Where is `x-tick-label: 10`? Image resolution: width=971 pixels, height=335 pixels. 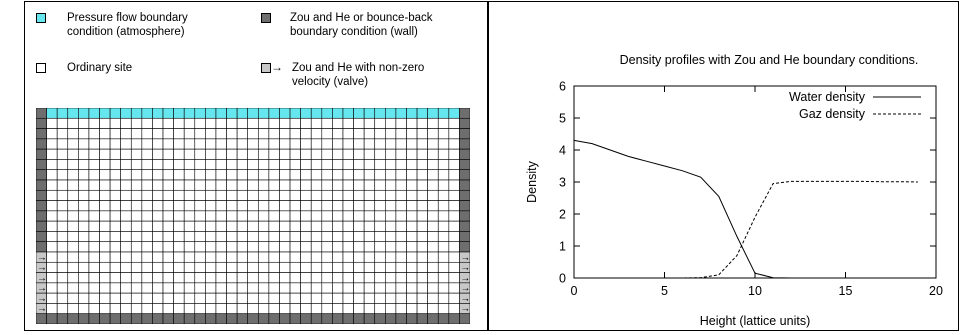
x-tick-label: 10 is located at coordinates (755, 291).